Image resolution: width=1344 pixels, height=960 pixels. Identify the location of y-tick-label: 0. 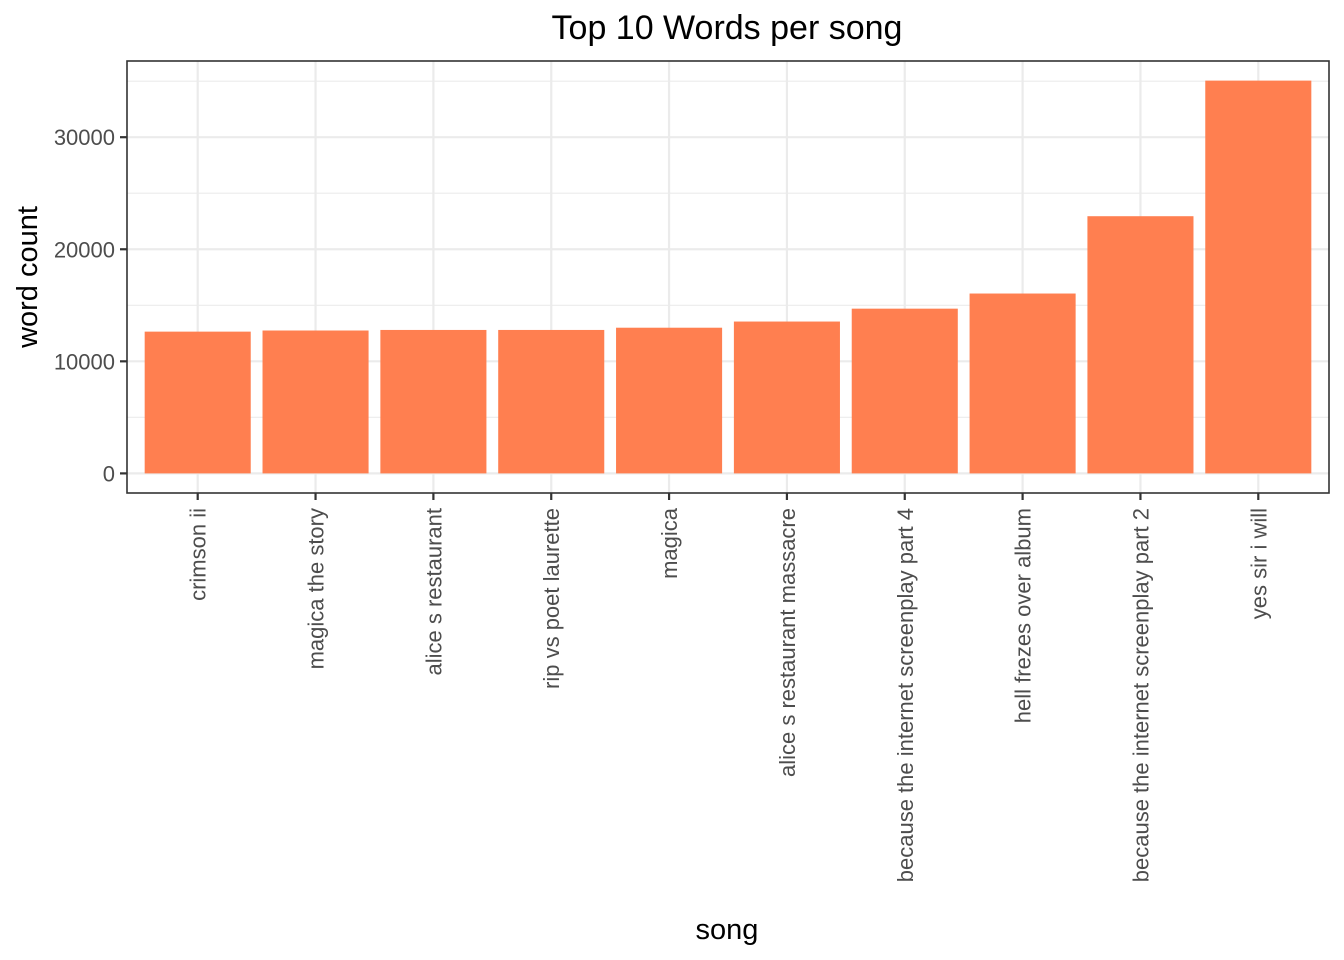
(109, 473).